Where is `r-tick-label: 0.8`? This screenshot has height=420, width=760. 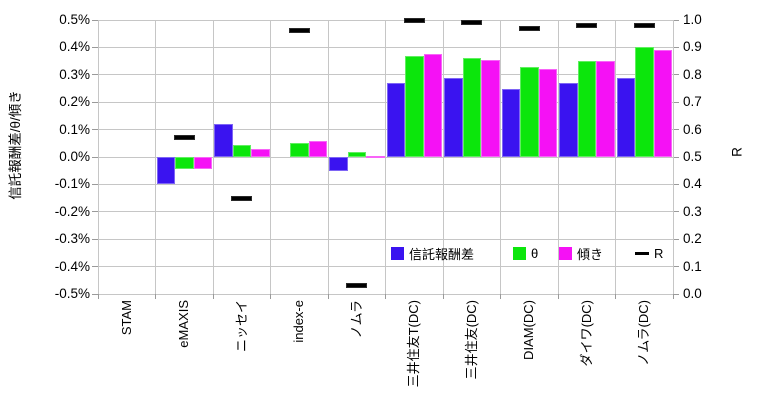
r-tick-label: 0.8 is located at coordinates (692, 74).